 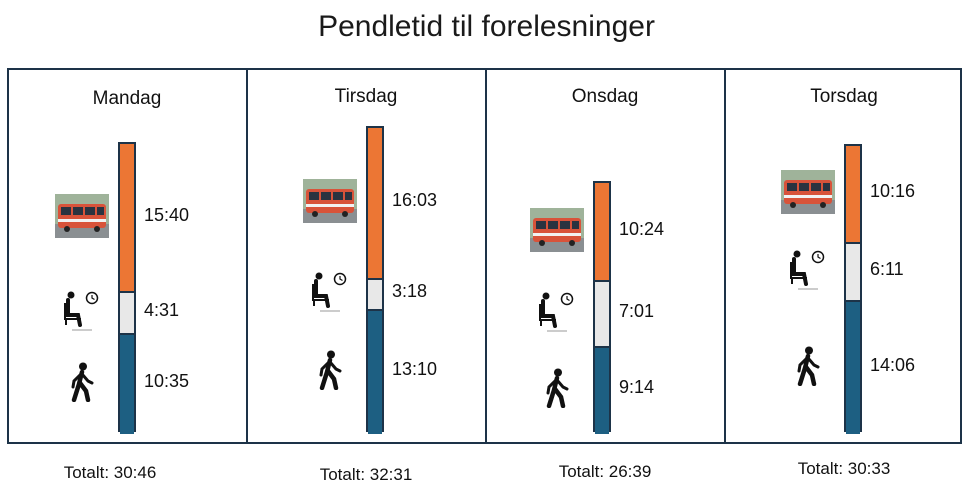 I want to click on bus-time-label: 10:16, so click(x=893, y=191).